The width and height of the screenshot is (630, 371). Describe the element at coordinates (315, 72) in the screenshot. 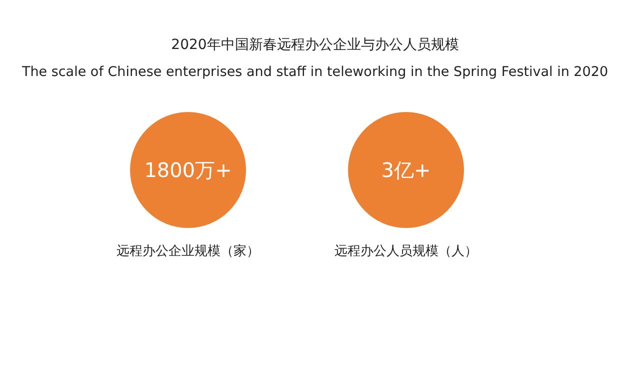

I see `text: The scale of Chinese enterprises and staff in teleworking in the Spring Festival in 2020` at that location.